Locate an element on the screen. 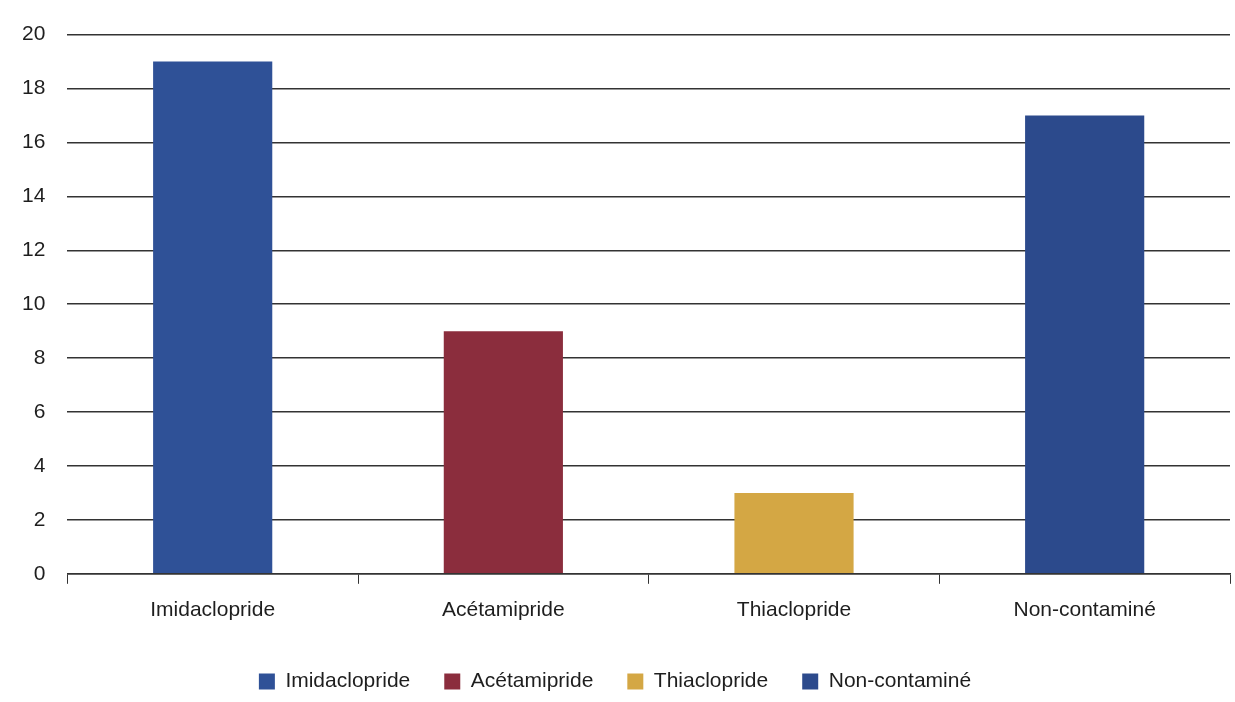  y-tick-label: 20 is located at coordinates (34, 33).